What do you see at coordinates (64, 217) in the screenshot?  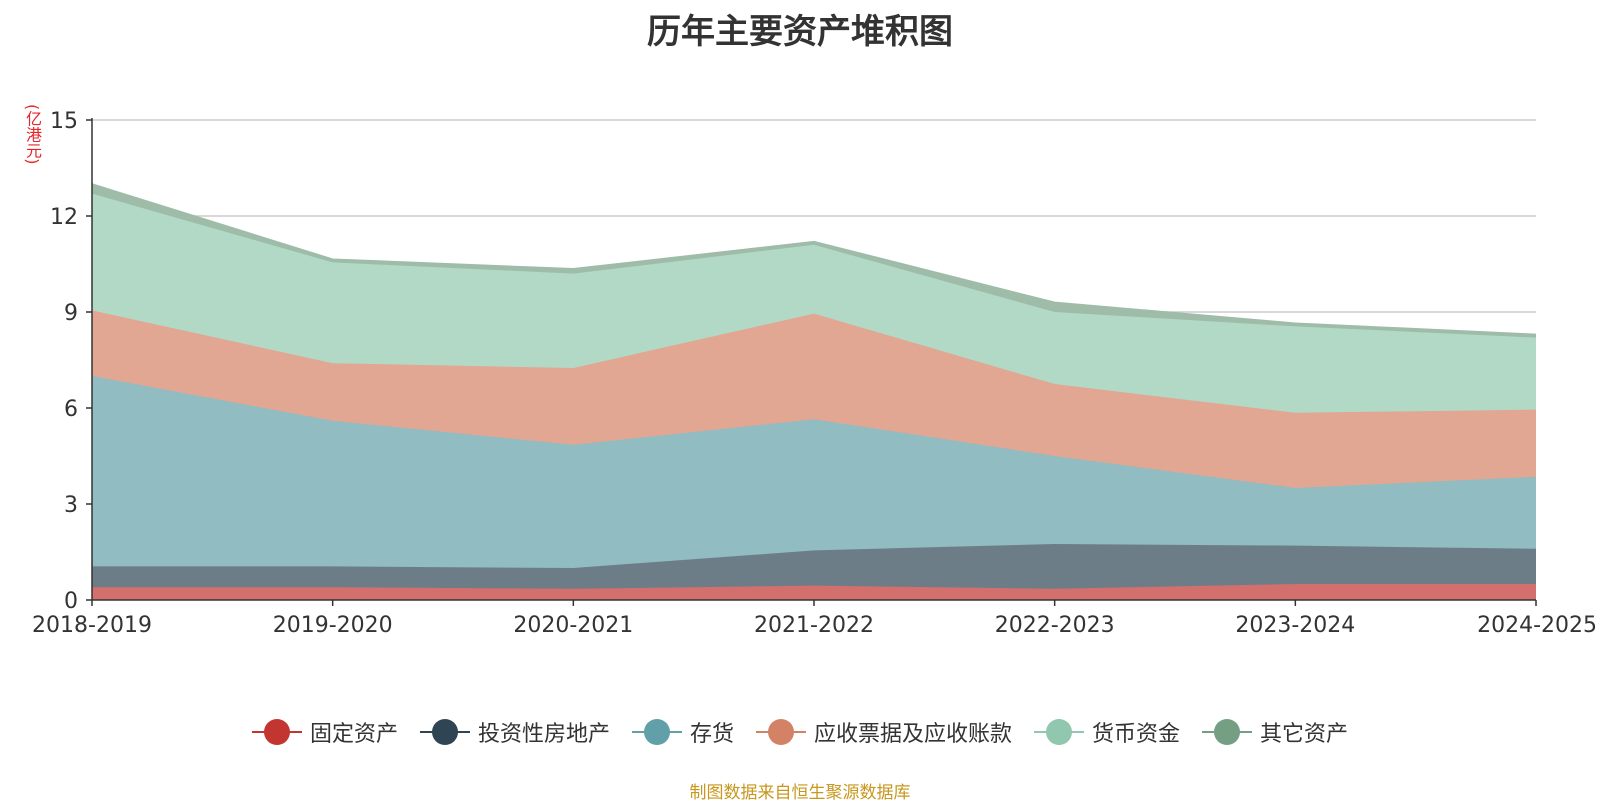 I see `y-tick-label: 12` at bounding box center [64, 217].